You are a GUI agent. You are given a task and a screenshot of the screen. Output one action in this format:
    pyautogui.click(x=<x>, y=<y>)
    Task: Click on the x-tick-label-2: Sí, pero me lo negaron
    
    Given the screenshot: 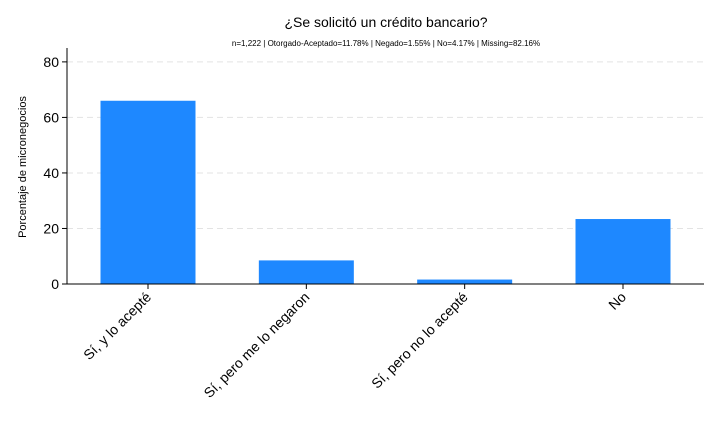 What is the action you would take?
    pyautogui.click(x=256, y=345)
    